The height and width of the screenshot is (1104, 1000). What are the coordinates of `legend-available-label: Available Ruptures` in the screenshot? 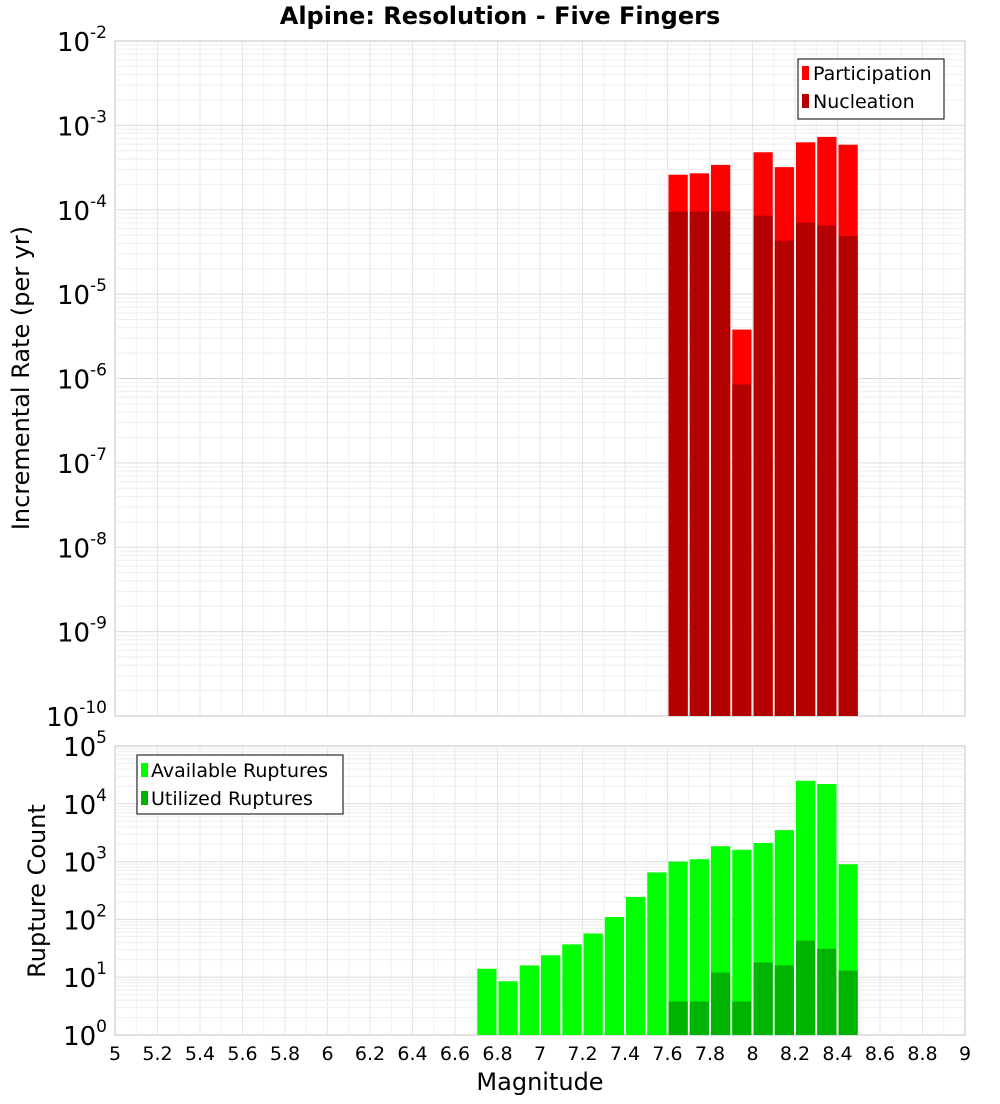 It's located at (239, 771).